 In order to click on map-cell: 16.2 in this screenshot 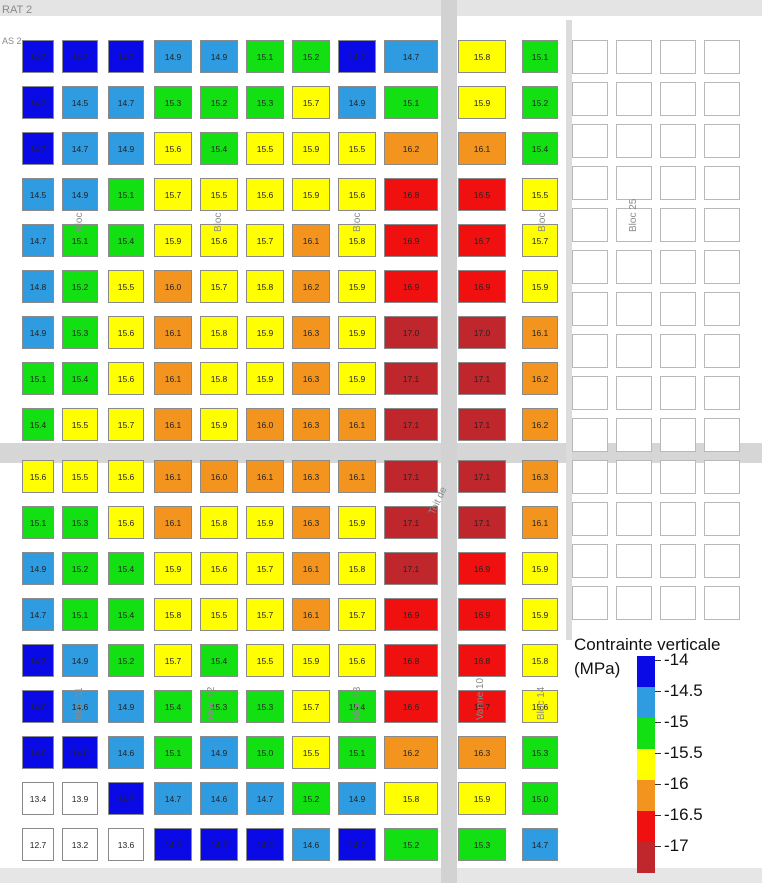, I will do `click(411, 148)`.